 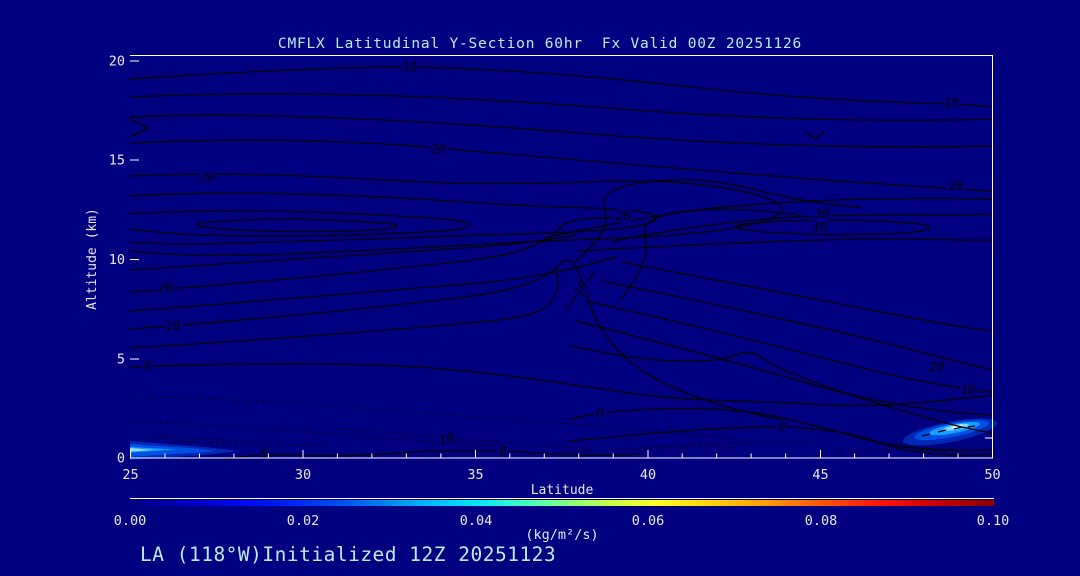 I want to click on shaded-flux-left, so click(x=185, y=450).